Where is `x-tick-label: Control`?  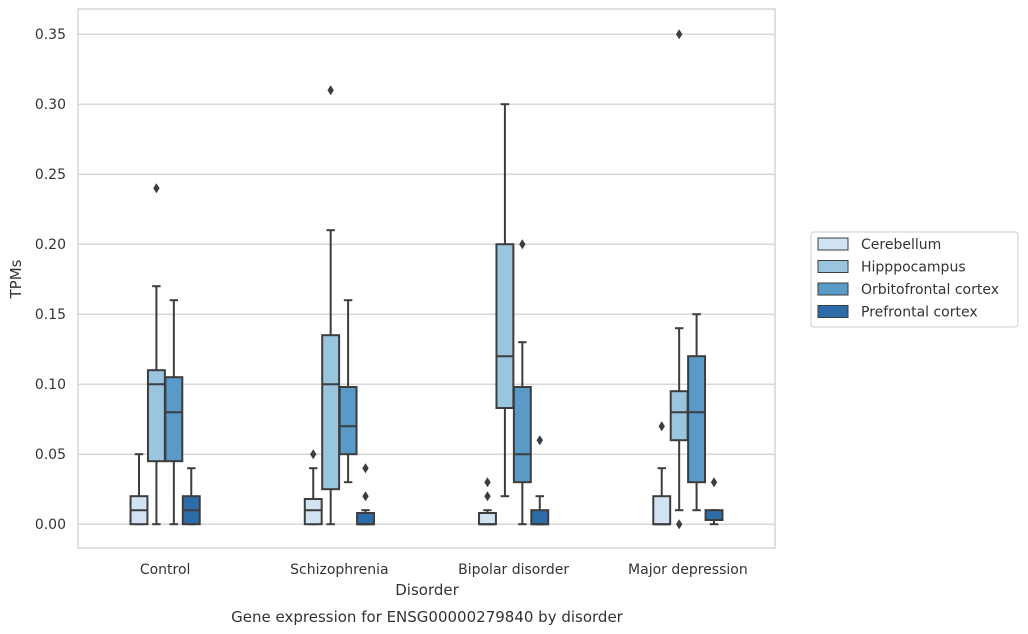 x-tick-label: Control is located at coordinates (165, 570).